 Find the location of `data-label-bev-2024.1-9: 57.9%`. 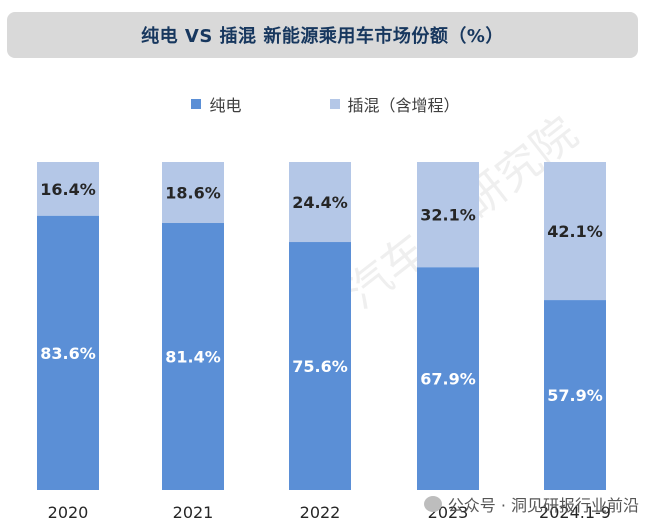

data-label-bev-2024.1-9: 57.9% is located at coordinates (575, 395).